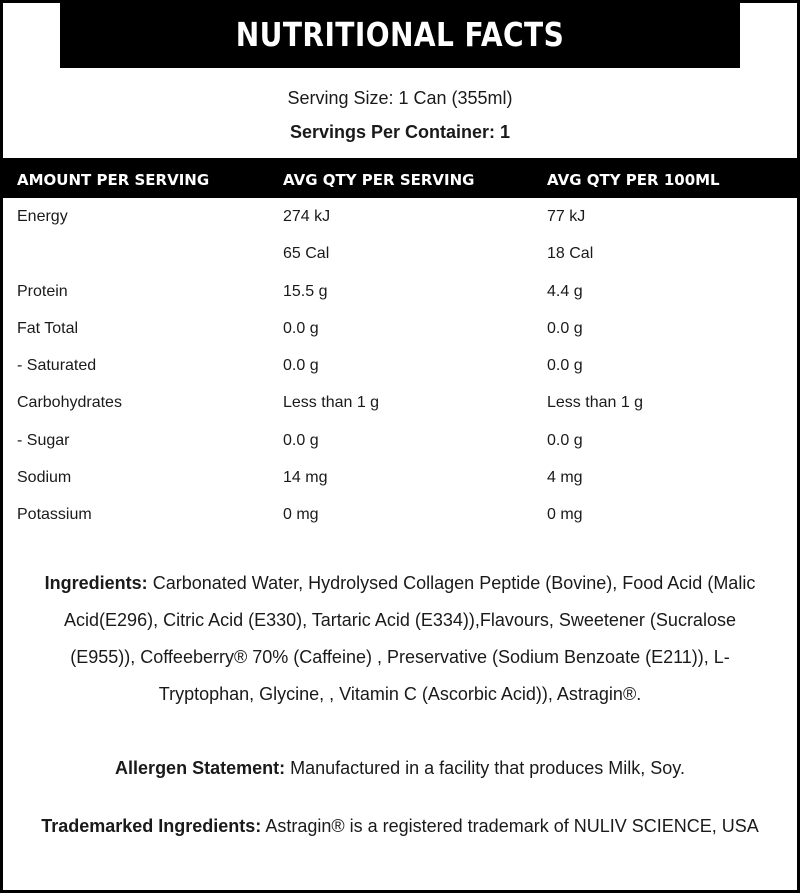 The width and height of the screenshot is (800, 893). Describe the element at coordinates (633, 180) in the screenshot. I see `header-avg-qty-per-100ml: AVG QTY PER 100ML` at that location.